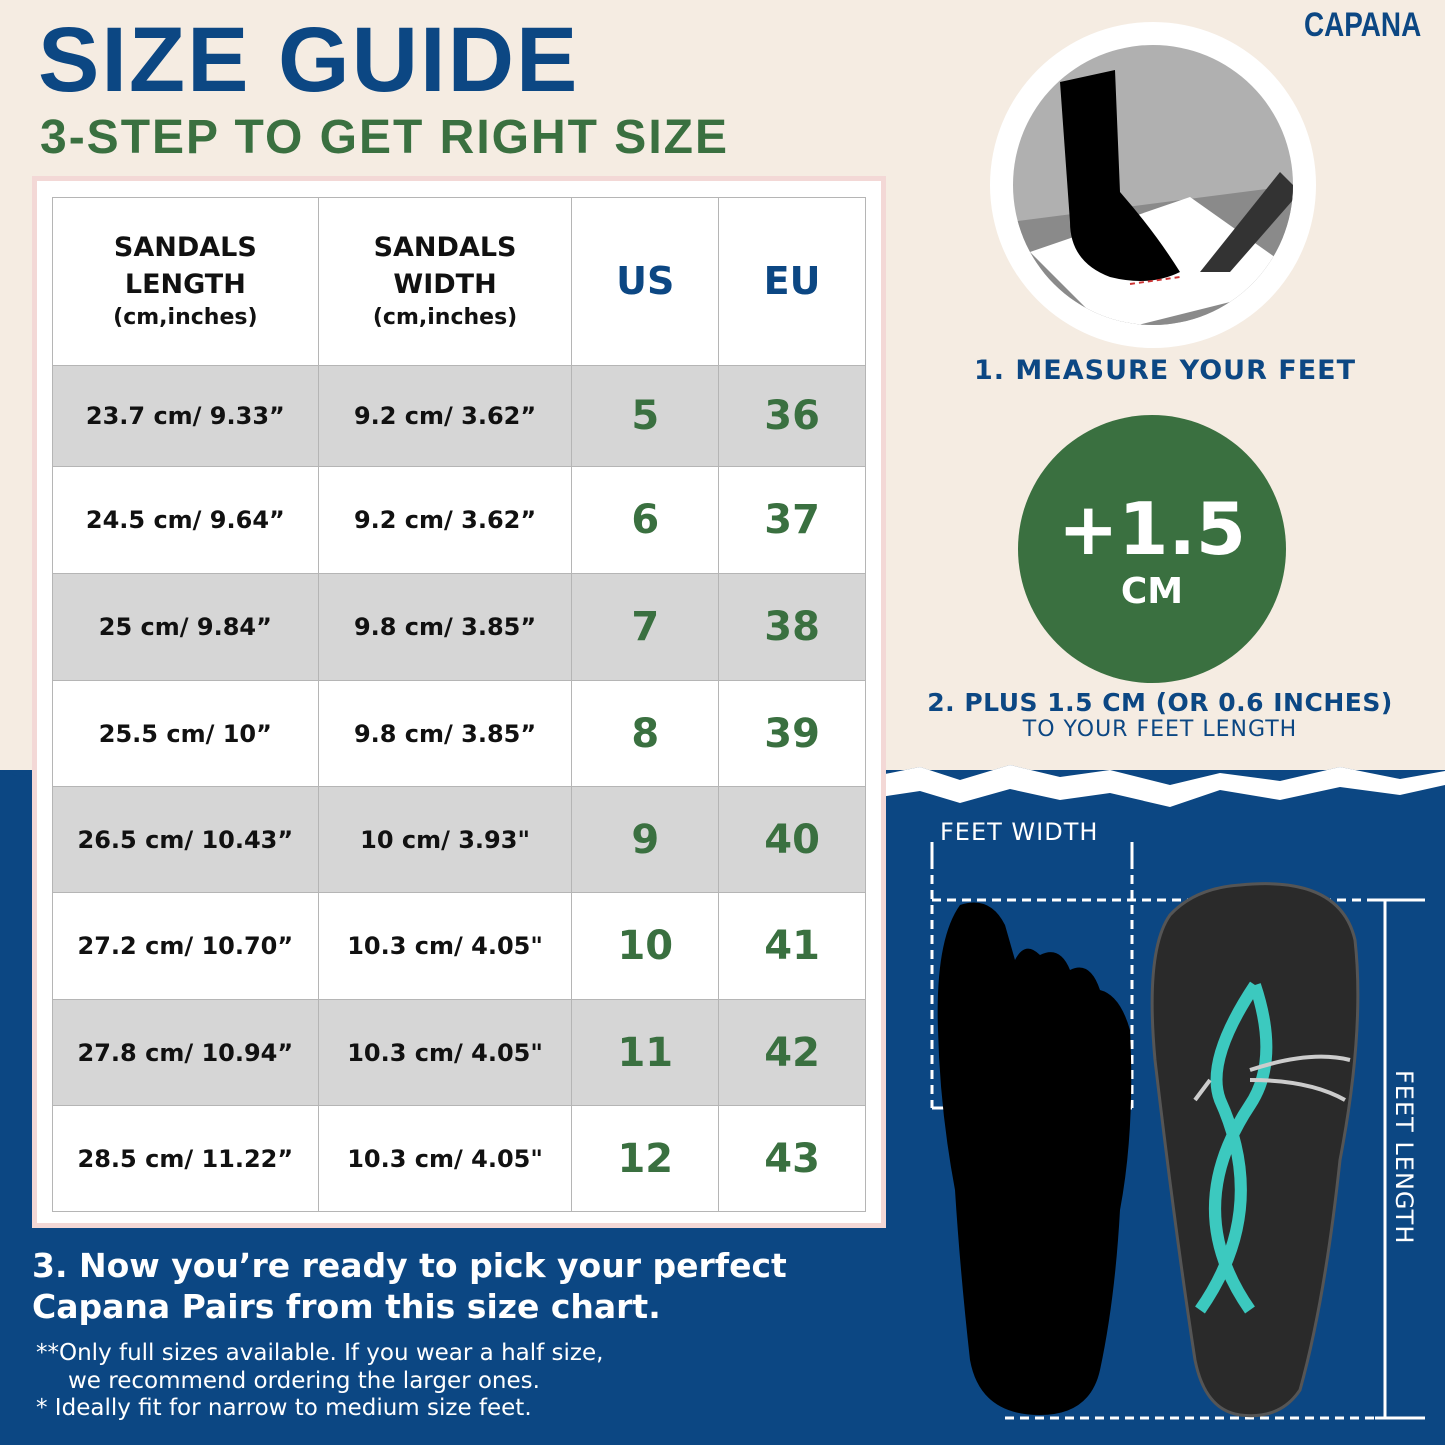 Image resolution: width=1445 pixels, height=1445 pixels. What do you see at coordinates (1019, 832) in the screenshot?
I see `feet-width-label: FEET WIDTH` at bounding box center [1019, 832].